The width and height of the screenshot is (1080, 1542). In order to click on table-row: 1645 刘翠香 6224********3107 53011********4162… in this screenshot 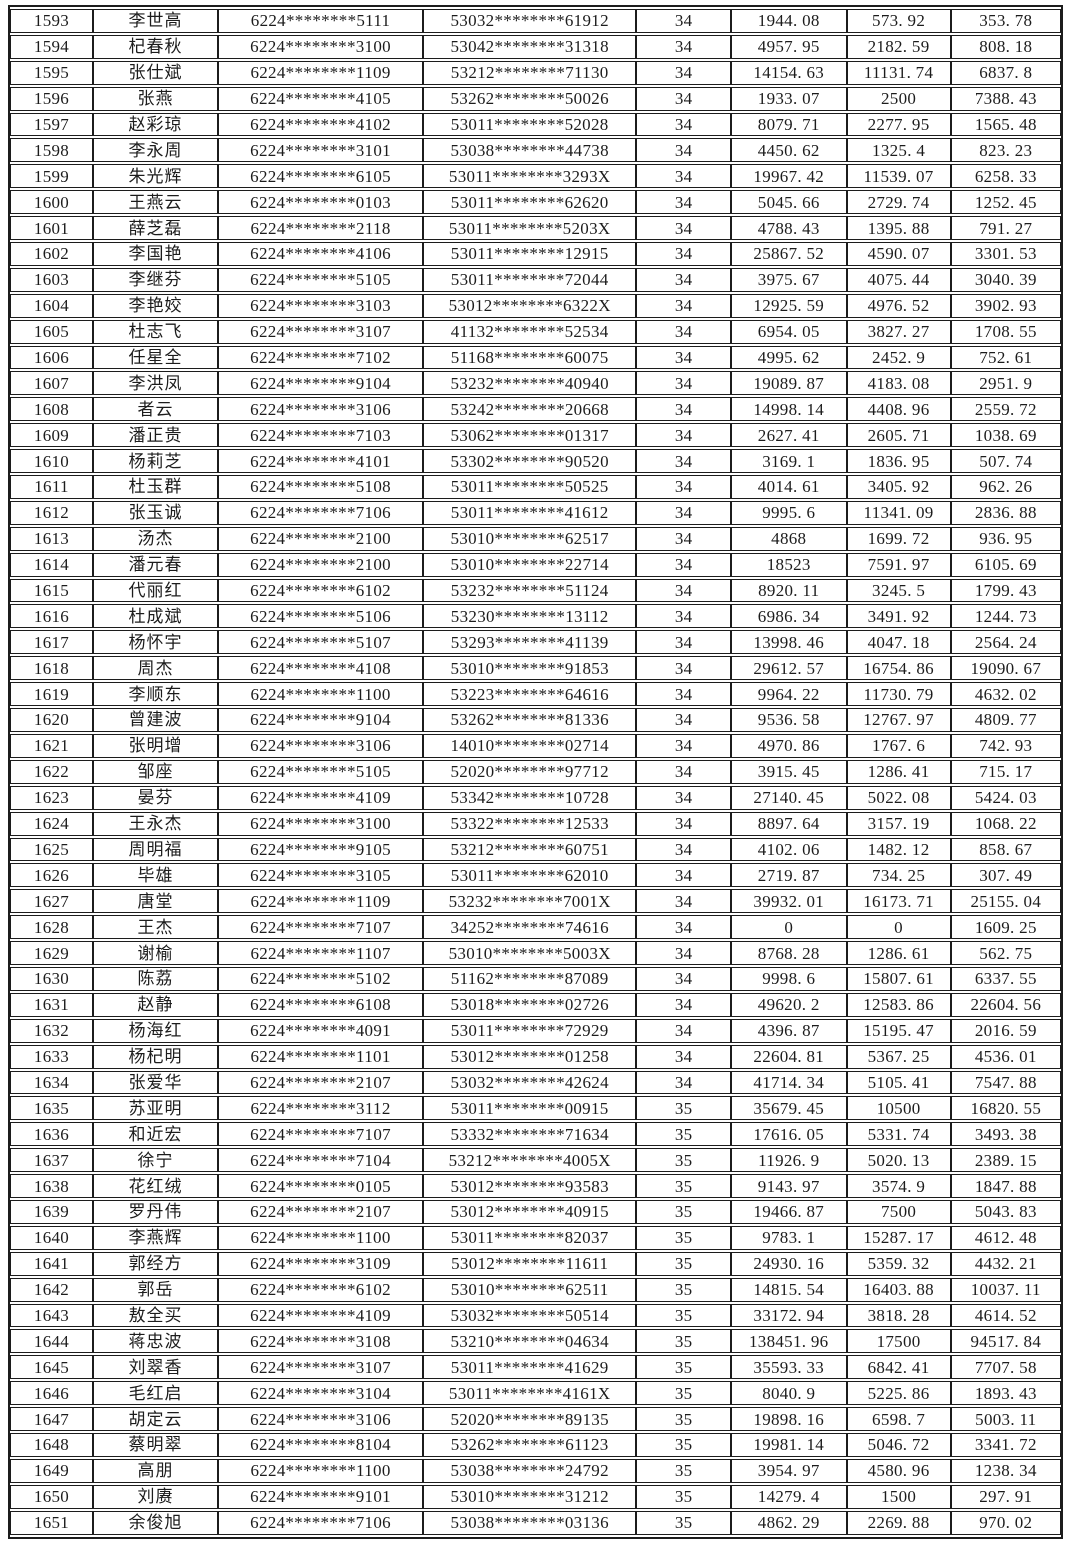, I will do `click(535, 1367)`.